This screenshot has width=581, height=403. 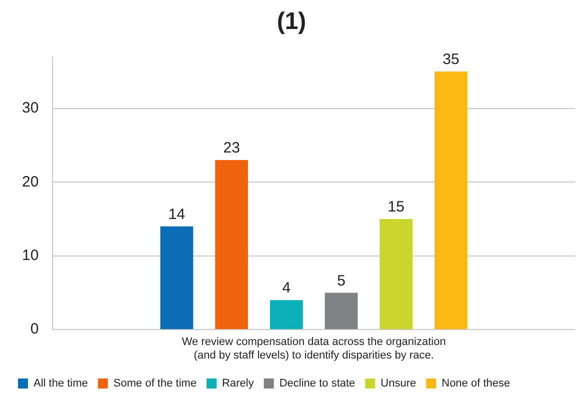 I want to click on legend-label: Decline to state, so click(x=317, y=384).